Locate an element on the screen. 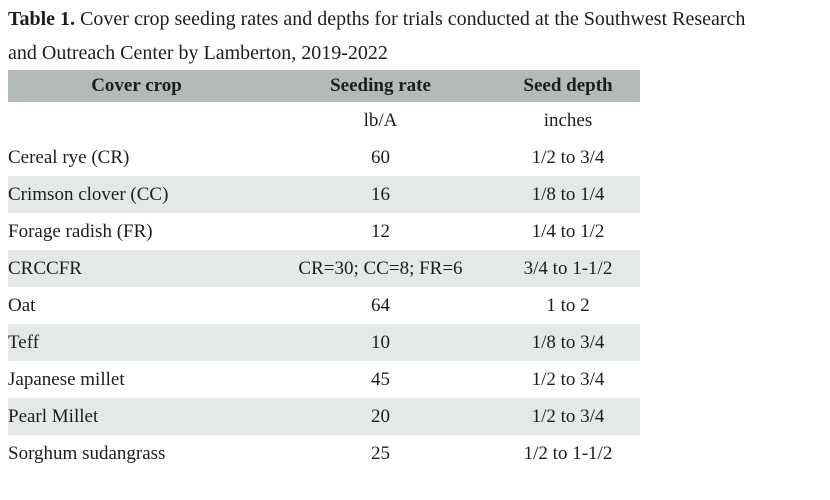 This screenshot has height=500, width=830. units-seed-depth-cell: inches is located at coordinates (568, 120).